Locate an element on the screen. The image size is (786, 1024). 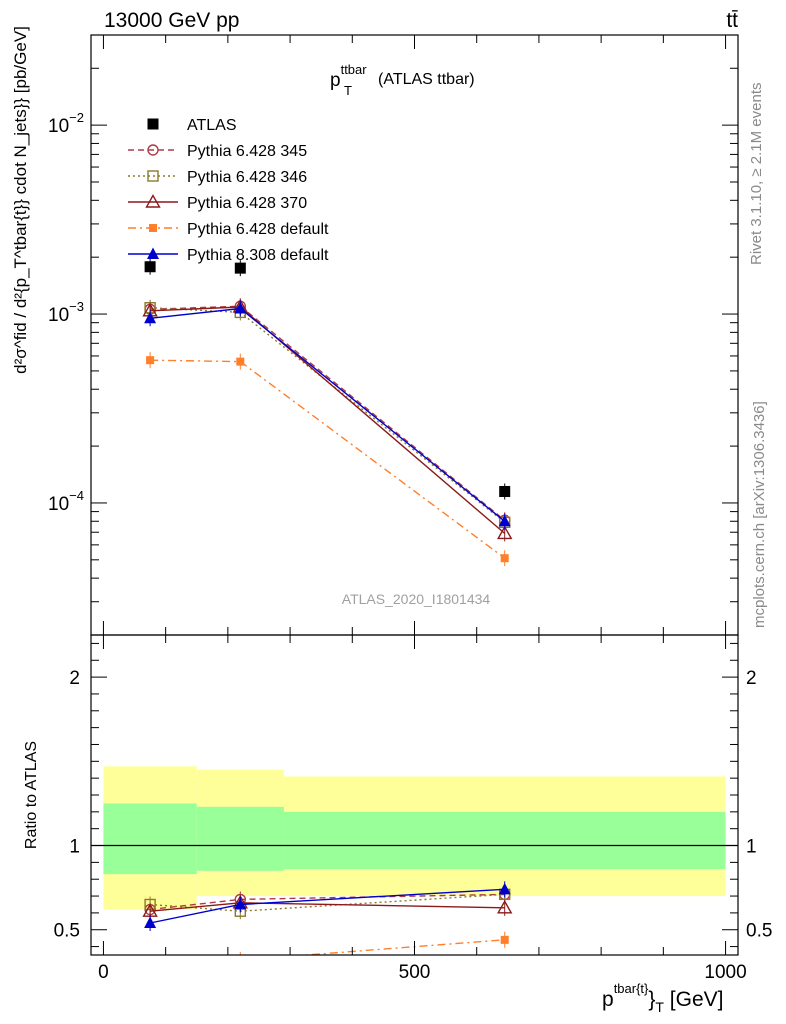
legend-label-pythia-8-308-default: Pythia 8.308 default is located at coordinates (258, 255).